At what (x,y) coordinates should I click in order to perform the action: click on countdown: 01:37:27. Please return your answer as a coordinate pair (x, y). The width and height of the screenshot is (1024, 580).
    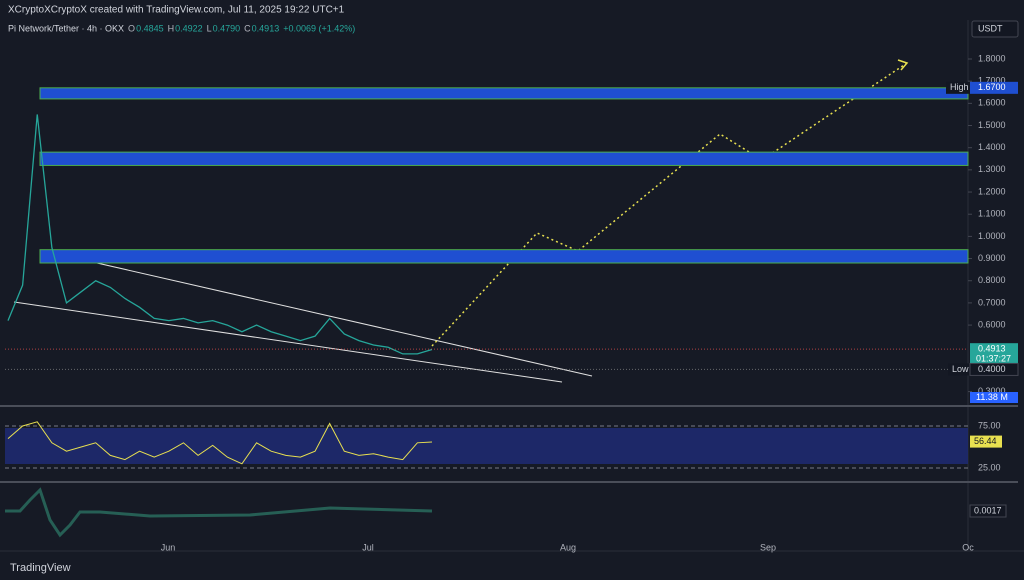
    Looking at the image, I should click on (993, 359).